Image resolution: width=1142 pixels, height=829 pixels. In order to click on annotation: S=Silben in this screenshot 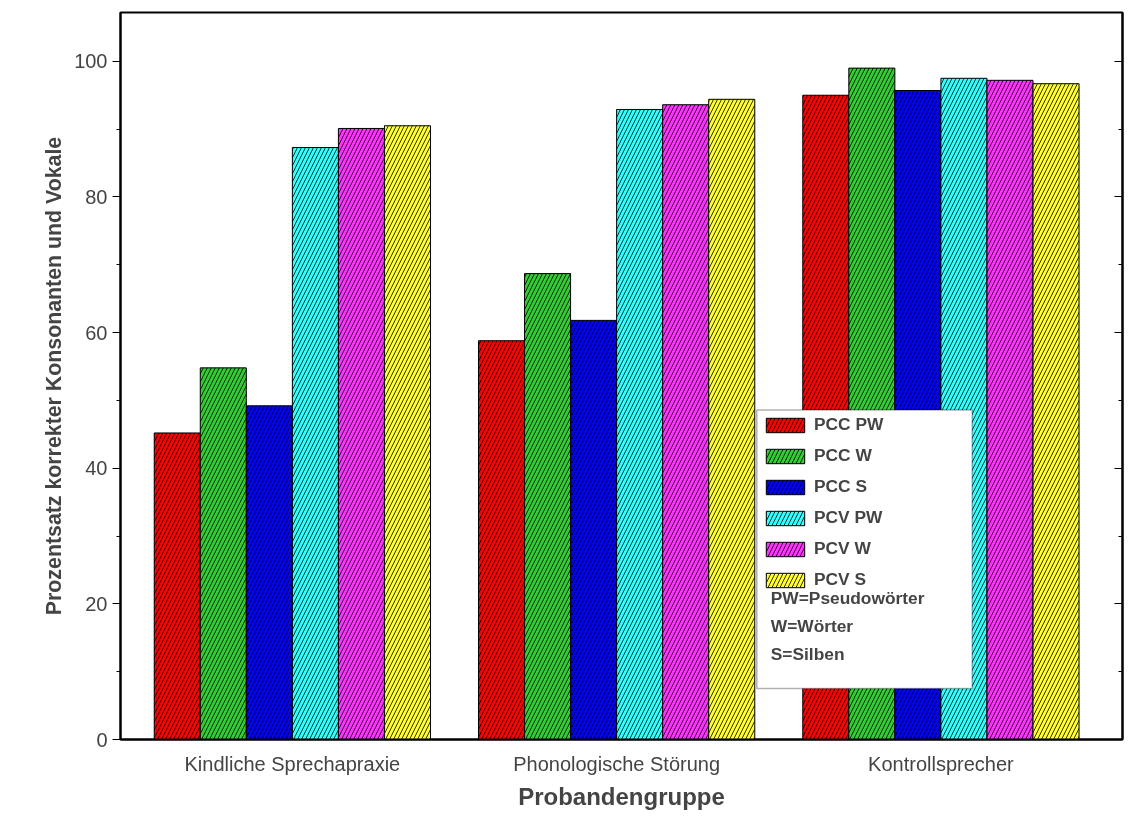, I will do `click(807, 654)`.